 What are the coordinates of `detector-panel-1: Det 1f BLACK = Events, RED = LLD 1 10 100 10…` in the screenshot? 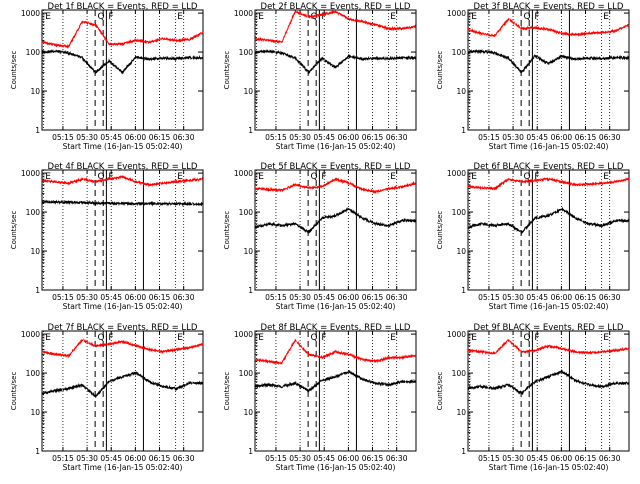 It's located at (107, 76).